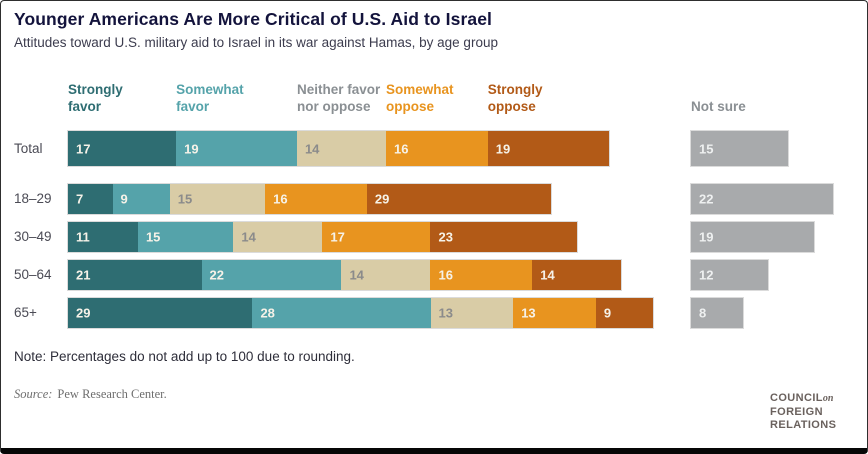  I want to click on legend-item-somewhat-favor: Somewhat favor, so click(210, 98).